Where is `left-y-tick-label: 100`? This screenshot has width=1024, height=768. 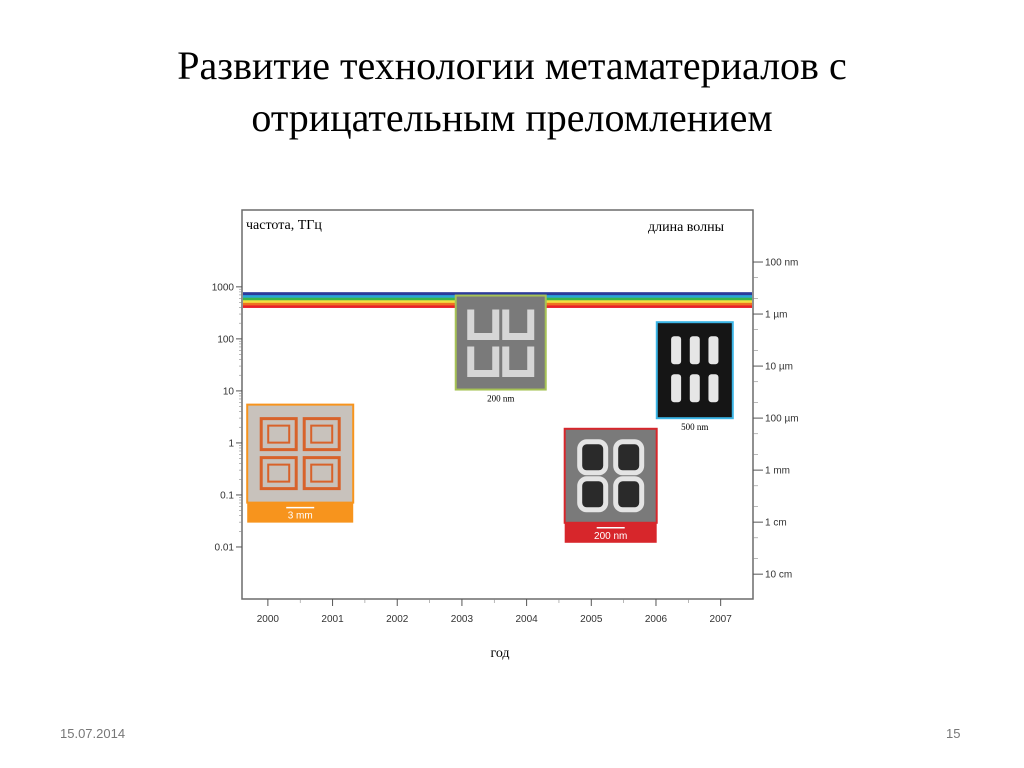
left-y-tick-label: 100 is located at coordinates (225, 339).